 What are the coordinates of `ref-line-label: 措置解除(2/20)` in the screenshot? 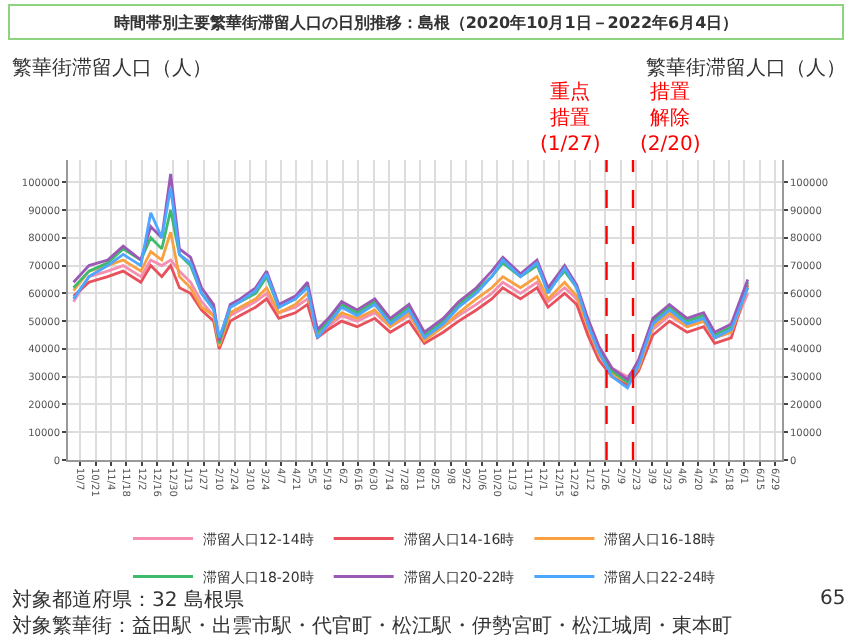 It's located at (670, 118).